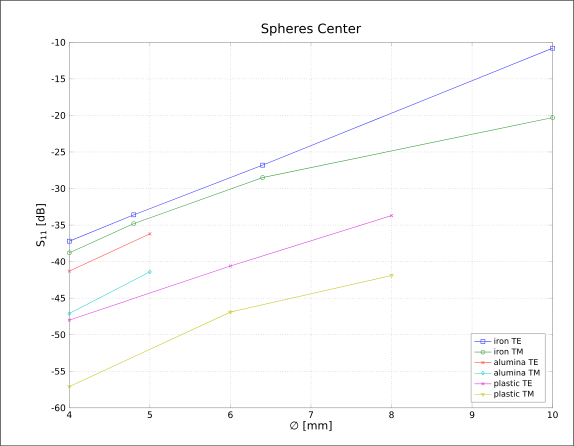 This screenshot has height=446, width=574. I want to click on y-tick-label: -40, so click(59, 261).